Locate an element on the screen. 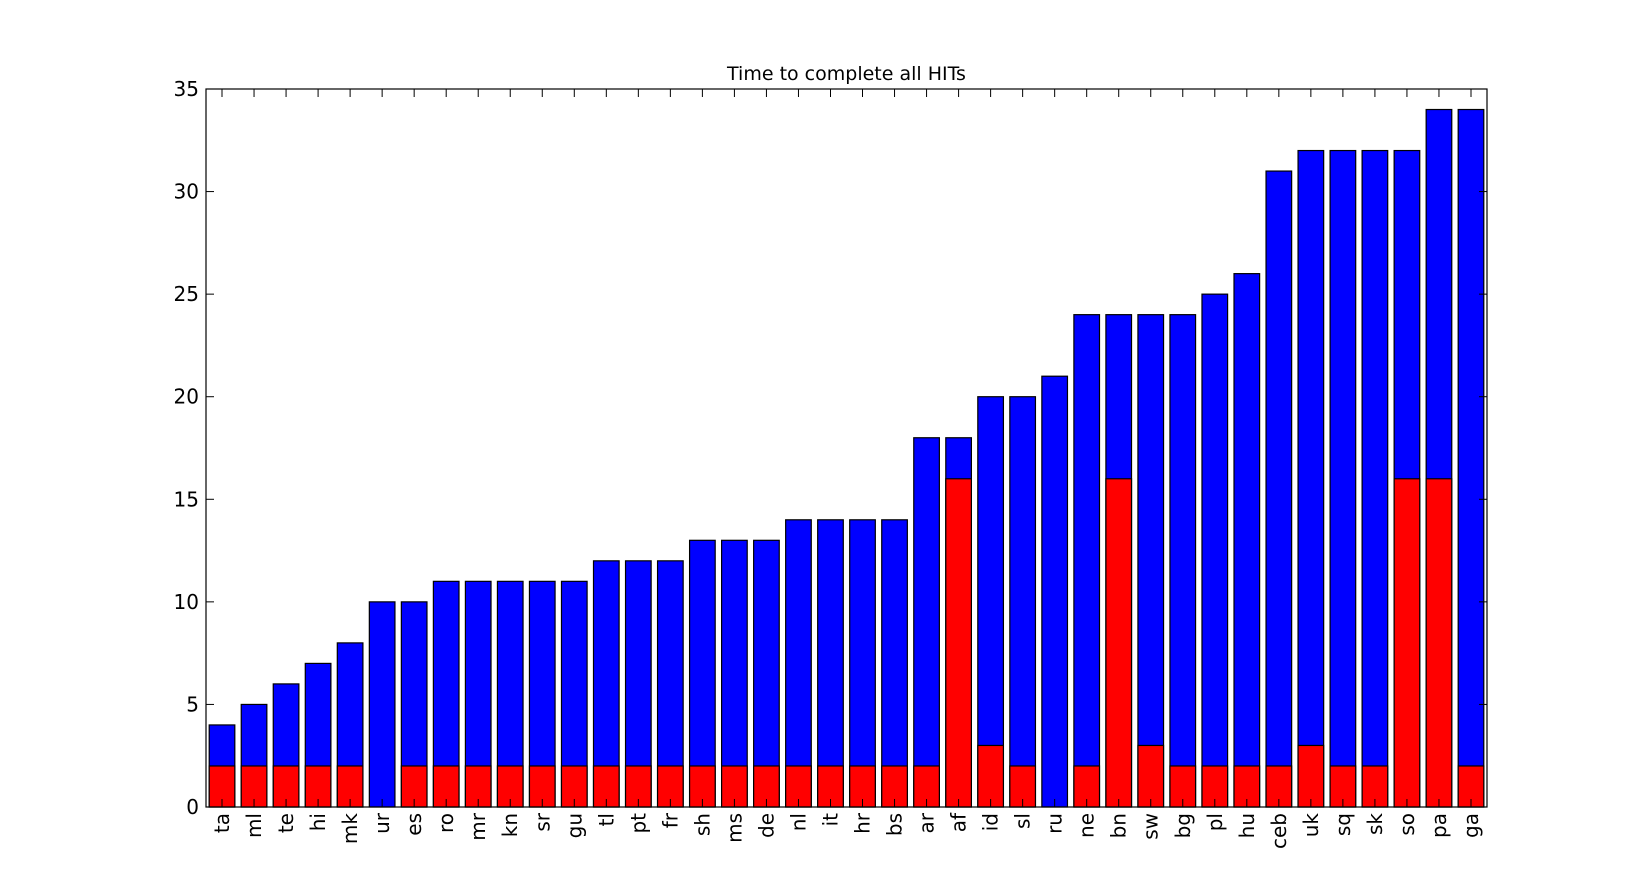 The height and width of the screenshot is (887, 1633). x-tick-label-sk: sk is located at coordinates (1375, 824).